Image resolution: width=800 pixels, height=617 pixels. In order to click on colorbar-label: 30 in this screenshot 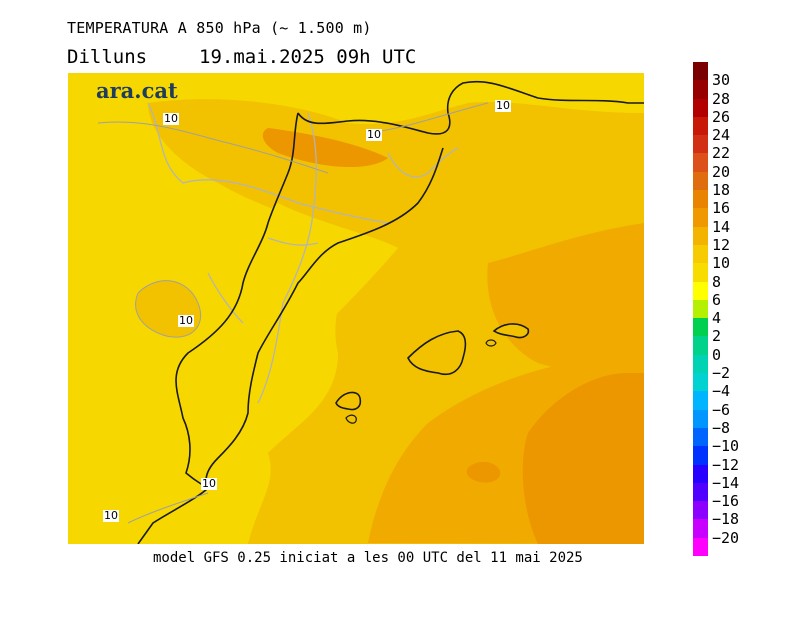, I will do `click(721, 80)`.